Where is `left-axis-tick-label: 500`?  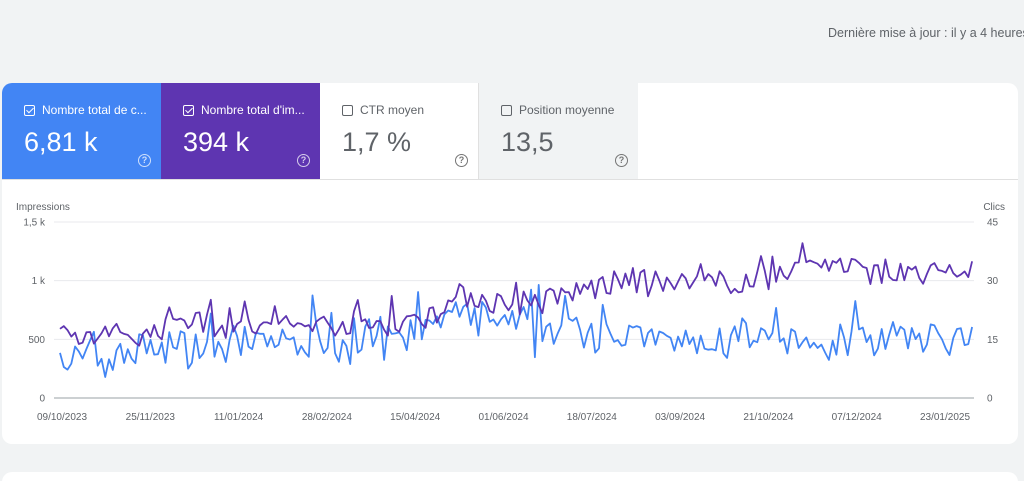 left-axis-tick-label: 500 is located at coordinates (36, 340).